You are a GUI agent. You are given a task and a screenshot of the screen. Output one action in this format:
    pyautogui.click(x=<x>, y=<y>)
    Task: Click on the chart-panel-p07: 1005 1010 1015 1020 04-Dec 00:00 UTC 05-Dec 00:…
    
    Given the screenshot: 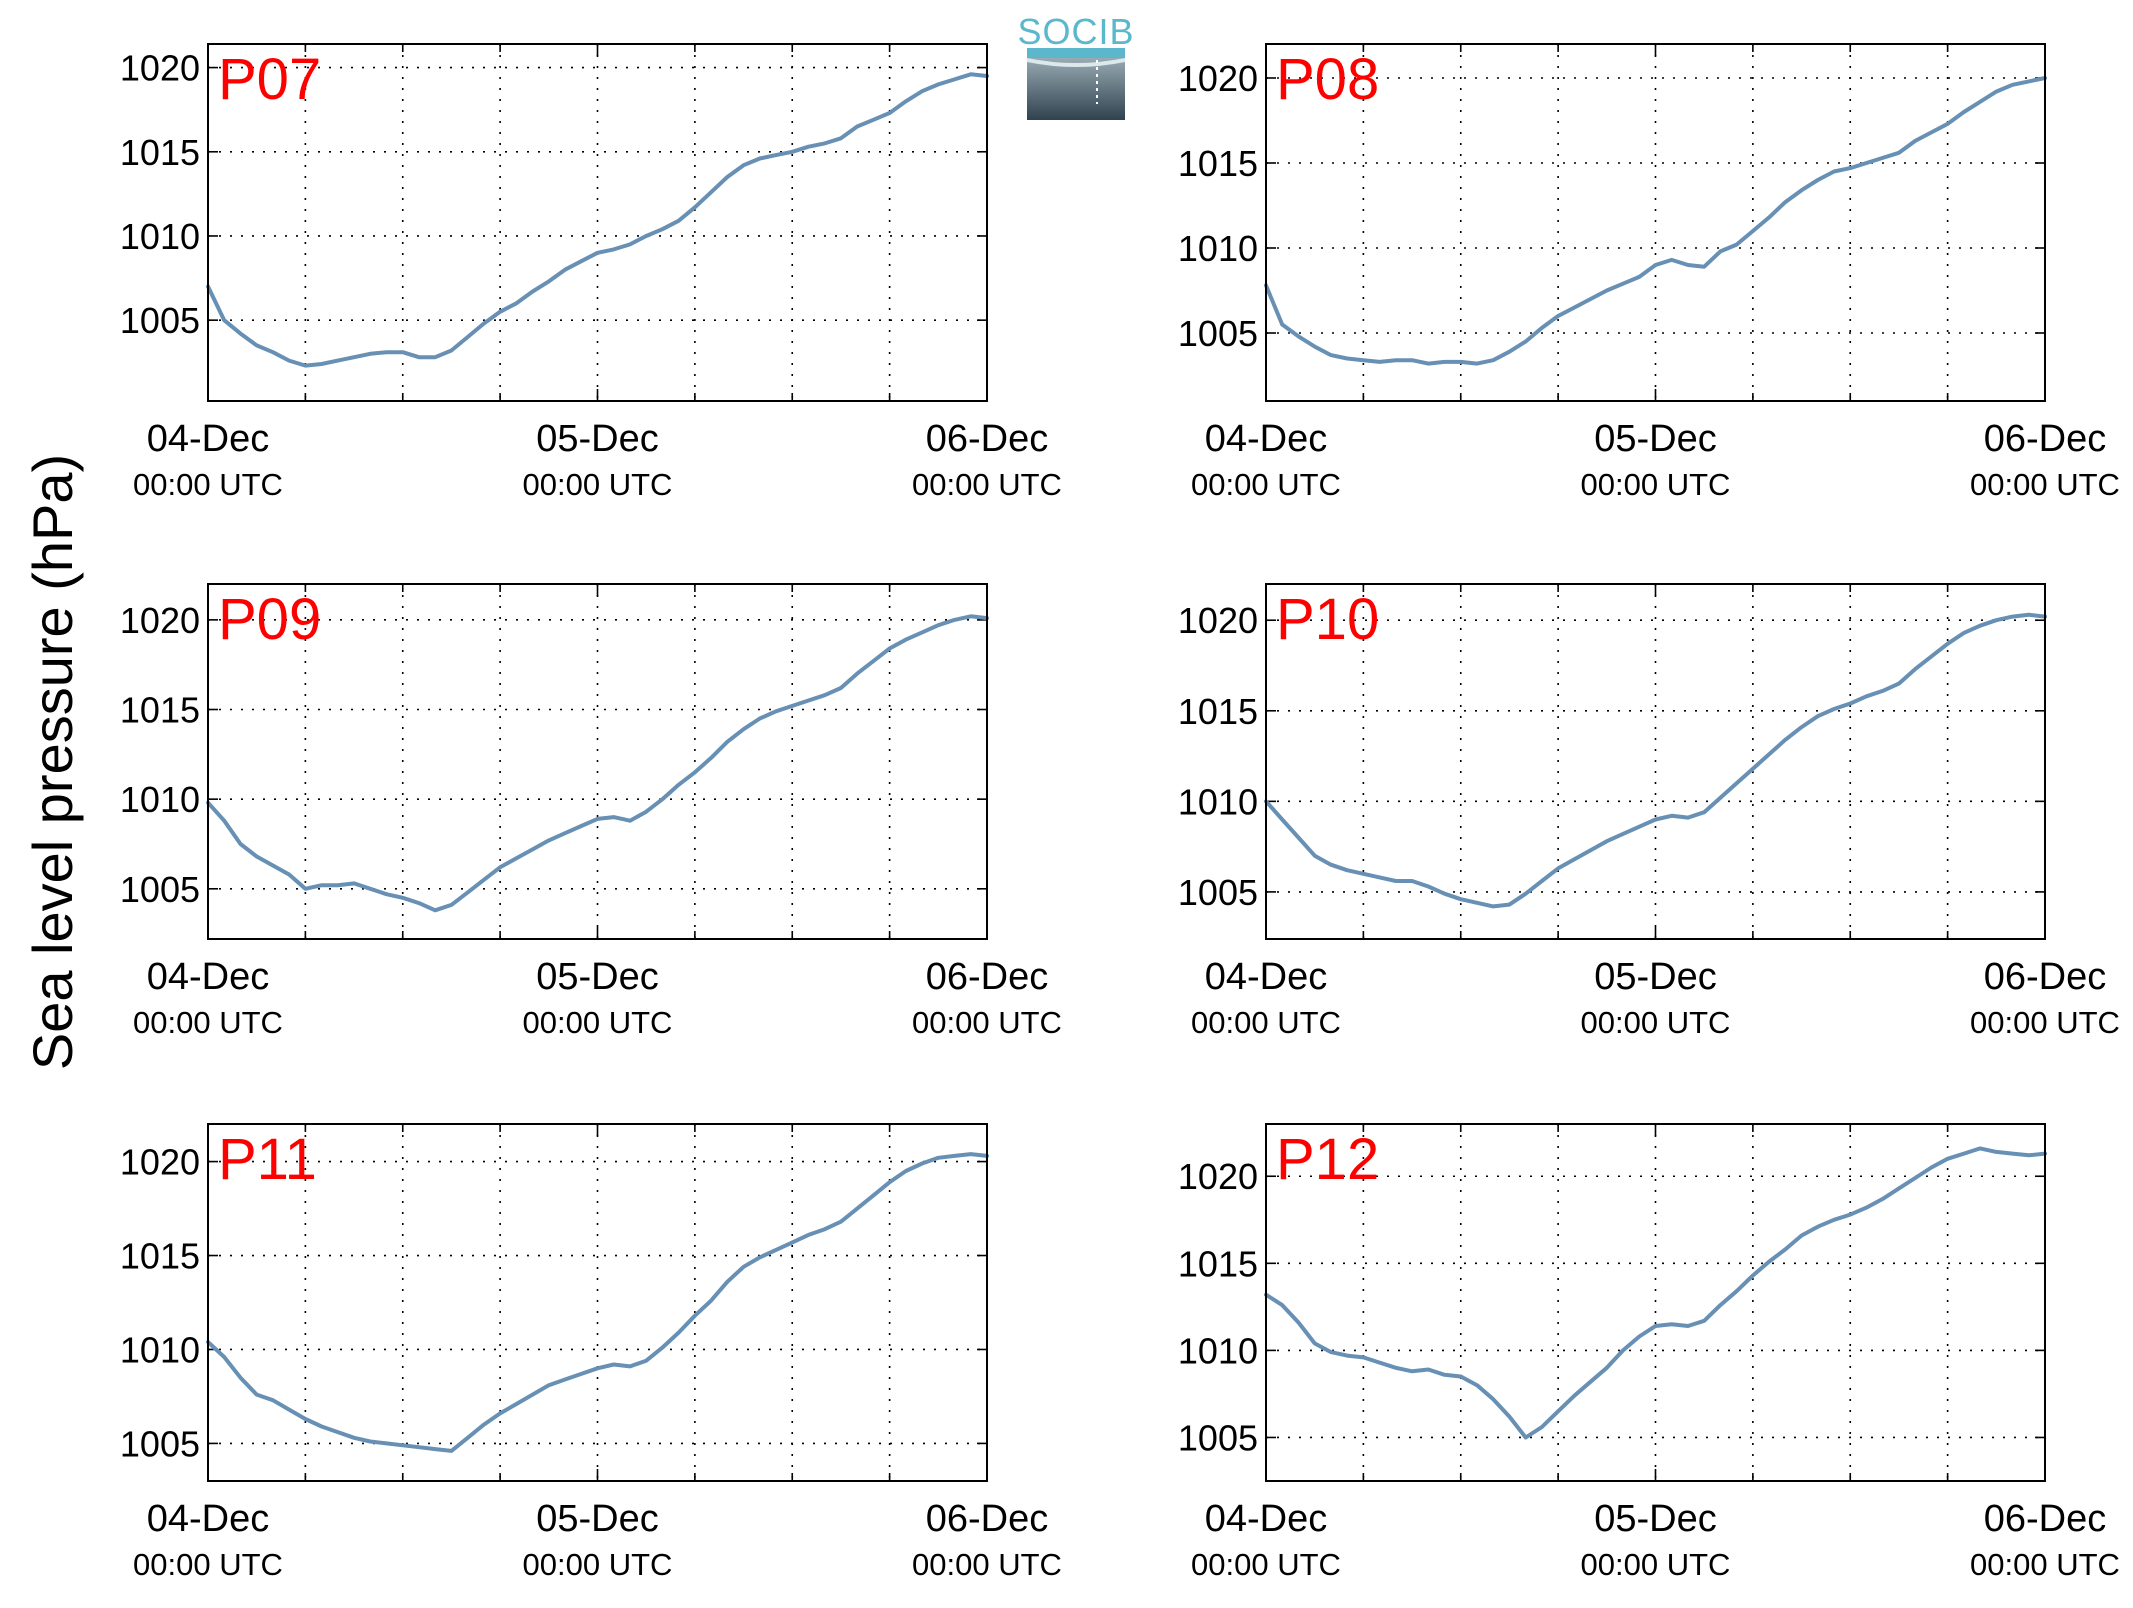 What is the action you would take?
    pyautogui.click(x=591, y=272)
    